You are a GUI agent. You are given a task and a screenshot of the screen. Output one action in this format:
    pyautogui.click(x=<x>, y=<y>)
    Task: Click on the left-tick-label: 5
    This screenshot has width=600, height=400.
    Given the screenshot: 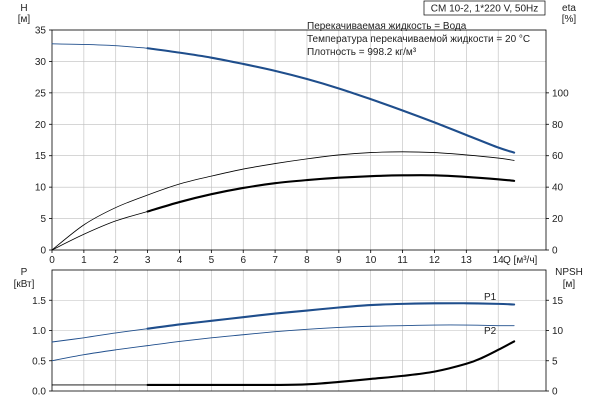 What is the action you would take?
    pyautogui.click(x=43, y=219)
    